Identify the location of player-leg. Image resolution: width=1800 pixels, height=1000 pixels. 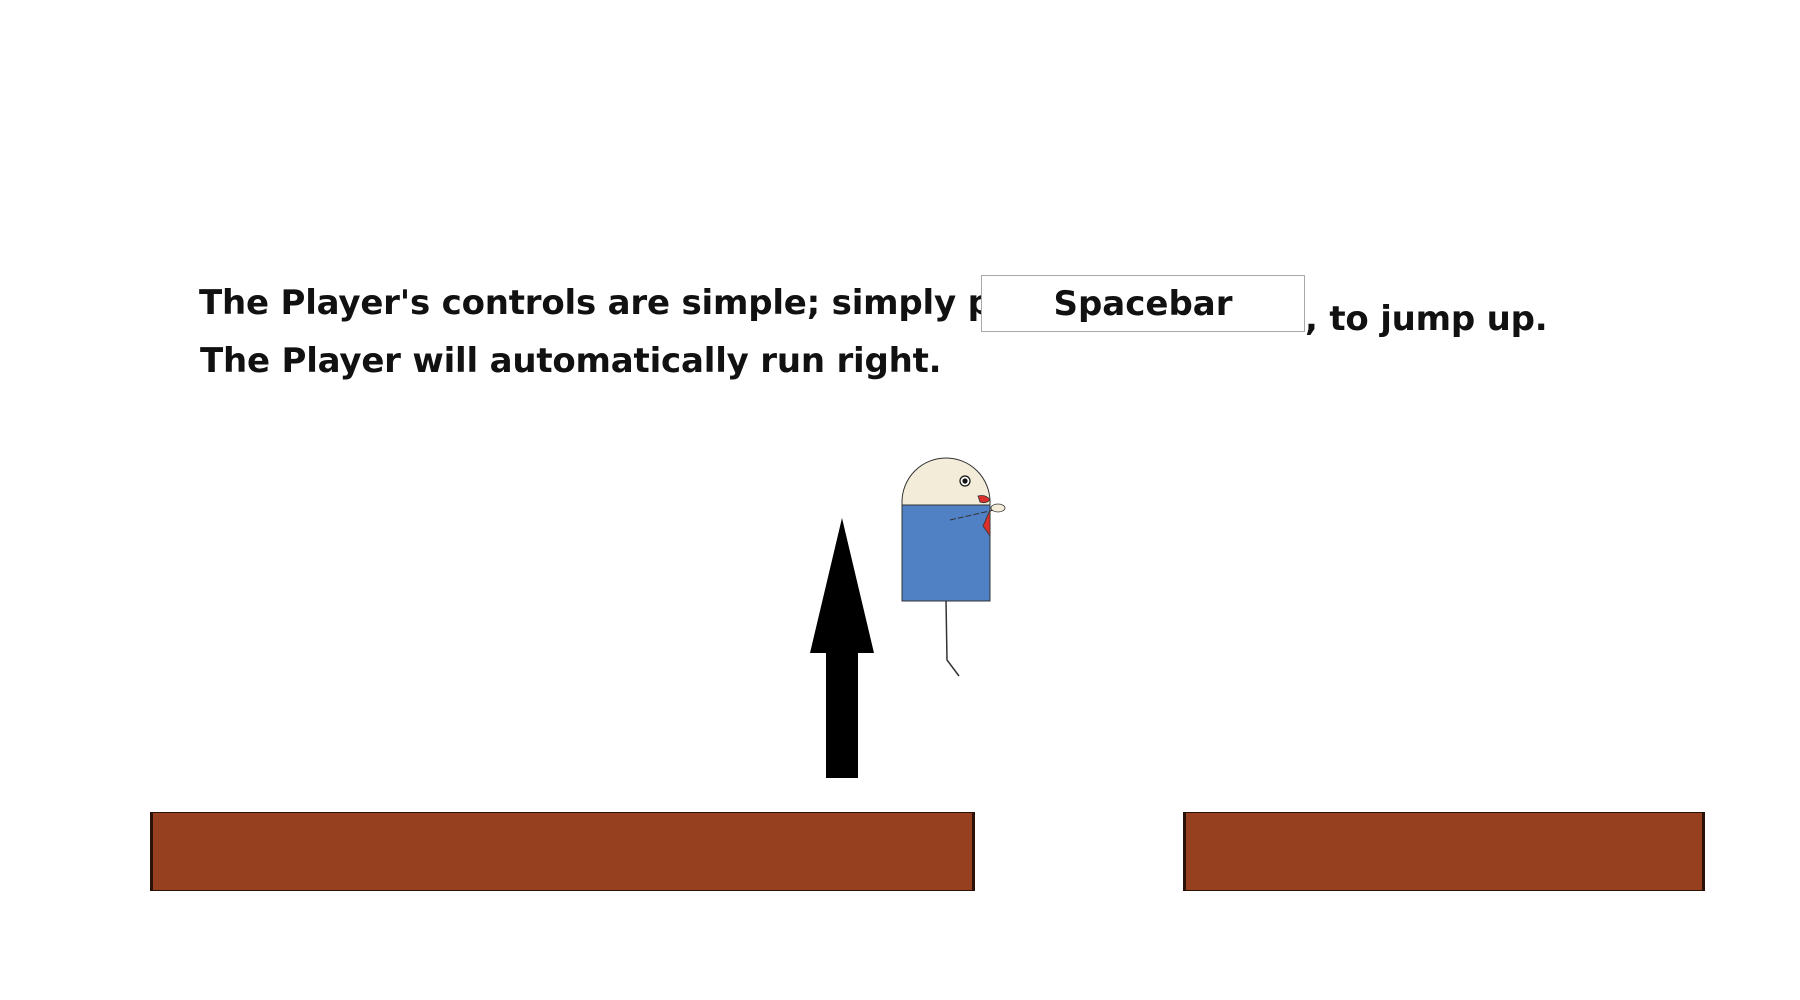
(952, 638).